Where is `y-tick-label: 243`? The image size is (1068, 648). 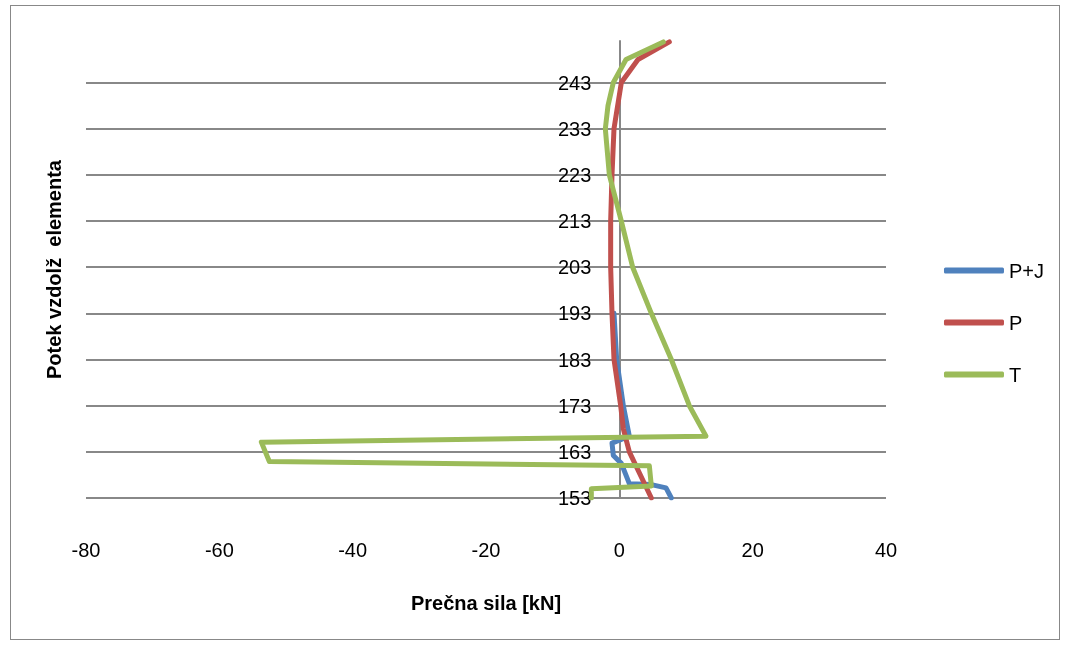 y-tick-label: 243 is located at coordinates (574, 82).